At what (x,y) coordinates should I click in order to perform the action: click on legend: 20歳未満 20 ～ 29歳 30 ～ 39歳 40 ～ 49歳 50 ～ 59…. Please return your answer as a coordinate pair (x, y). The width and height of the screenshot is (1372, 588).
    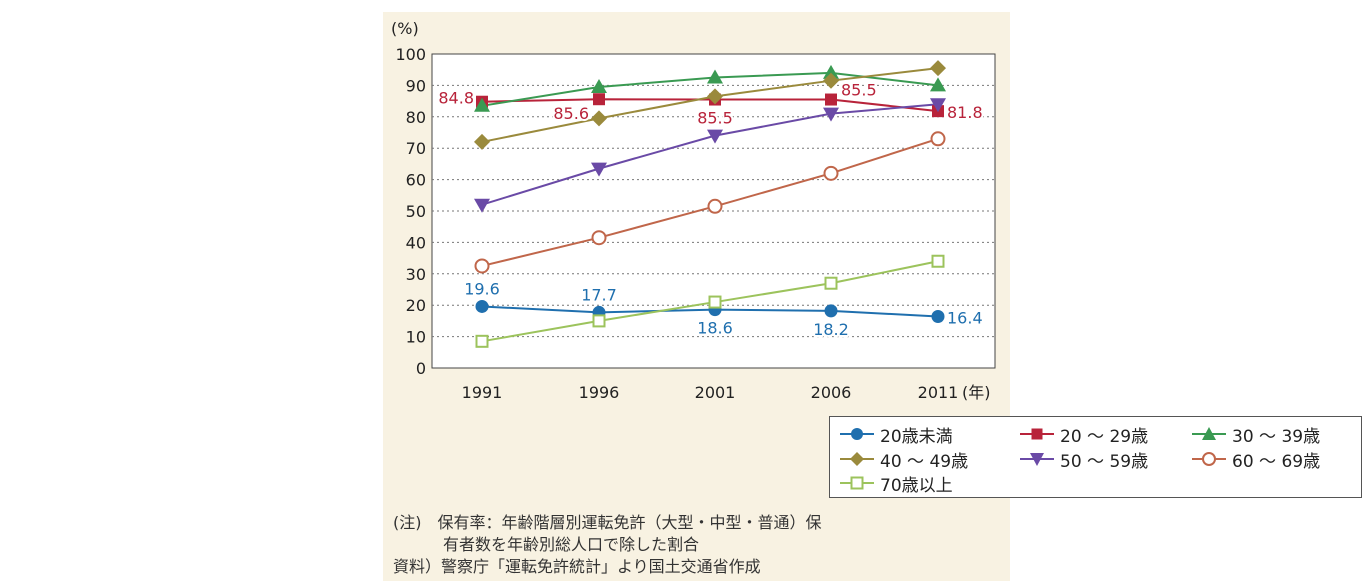
    Looking at the image, I should click on (1095, 457).